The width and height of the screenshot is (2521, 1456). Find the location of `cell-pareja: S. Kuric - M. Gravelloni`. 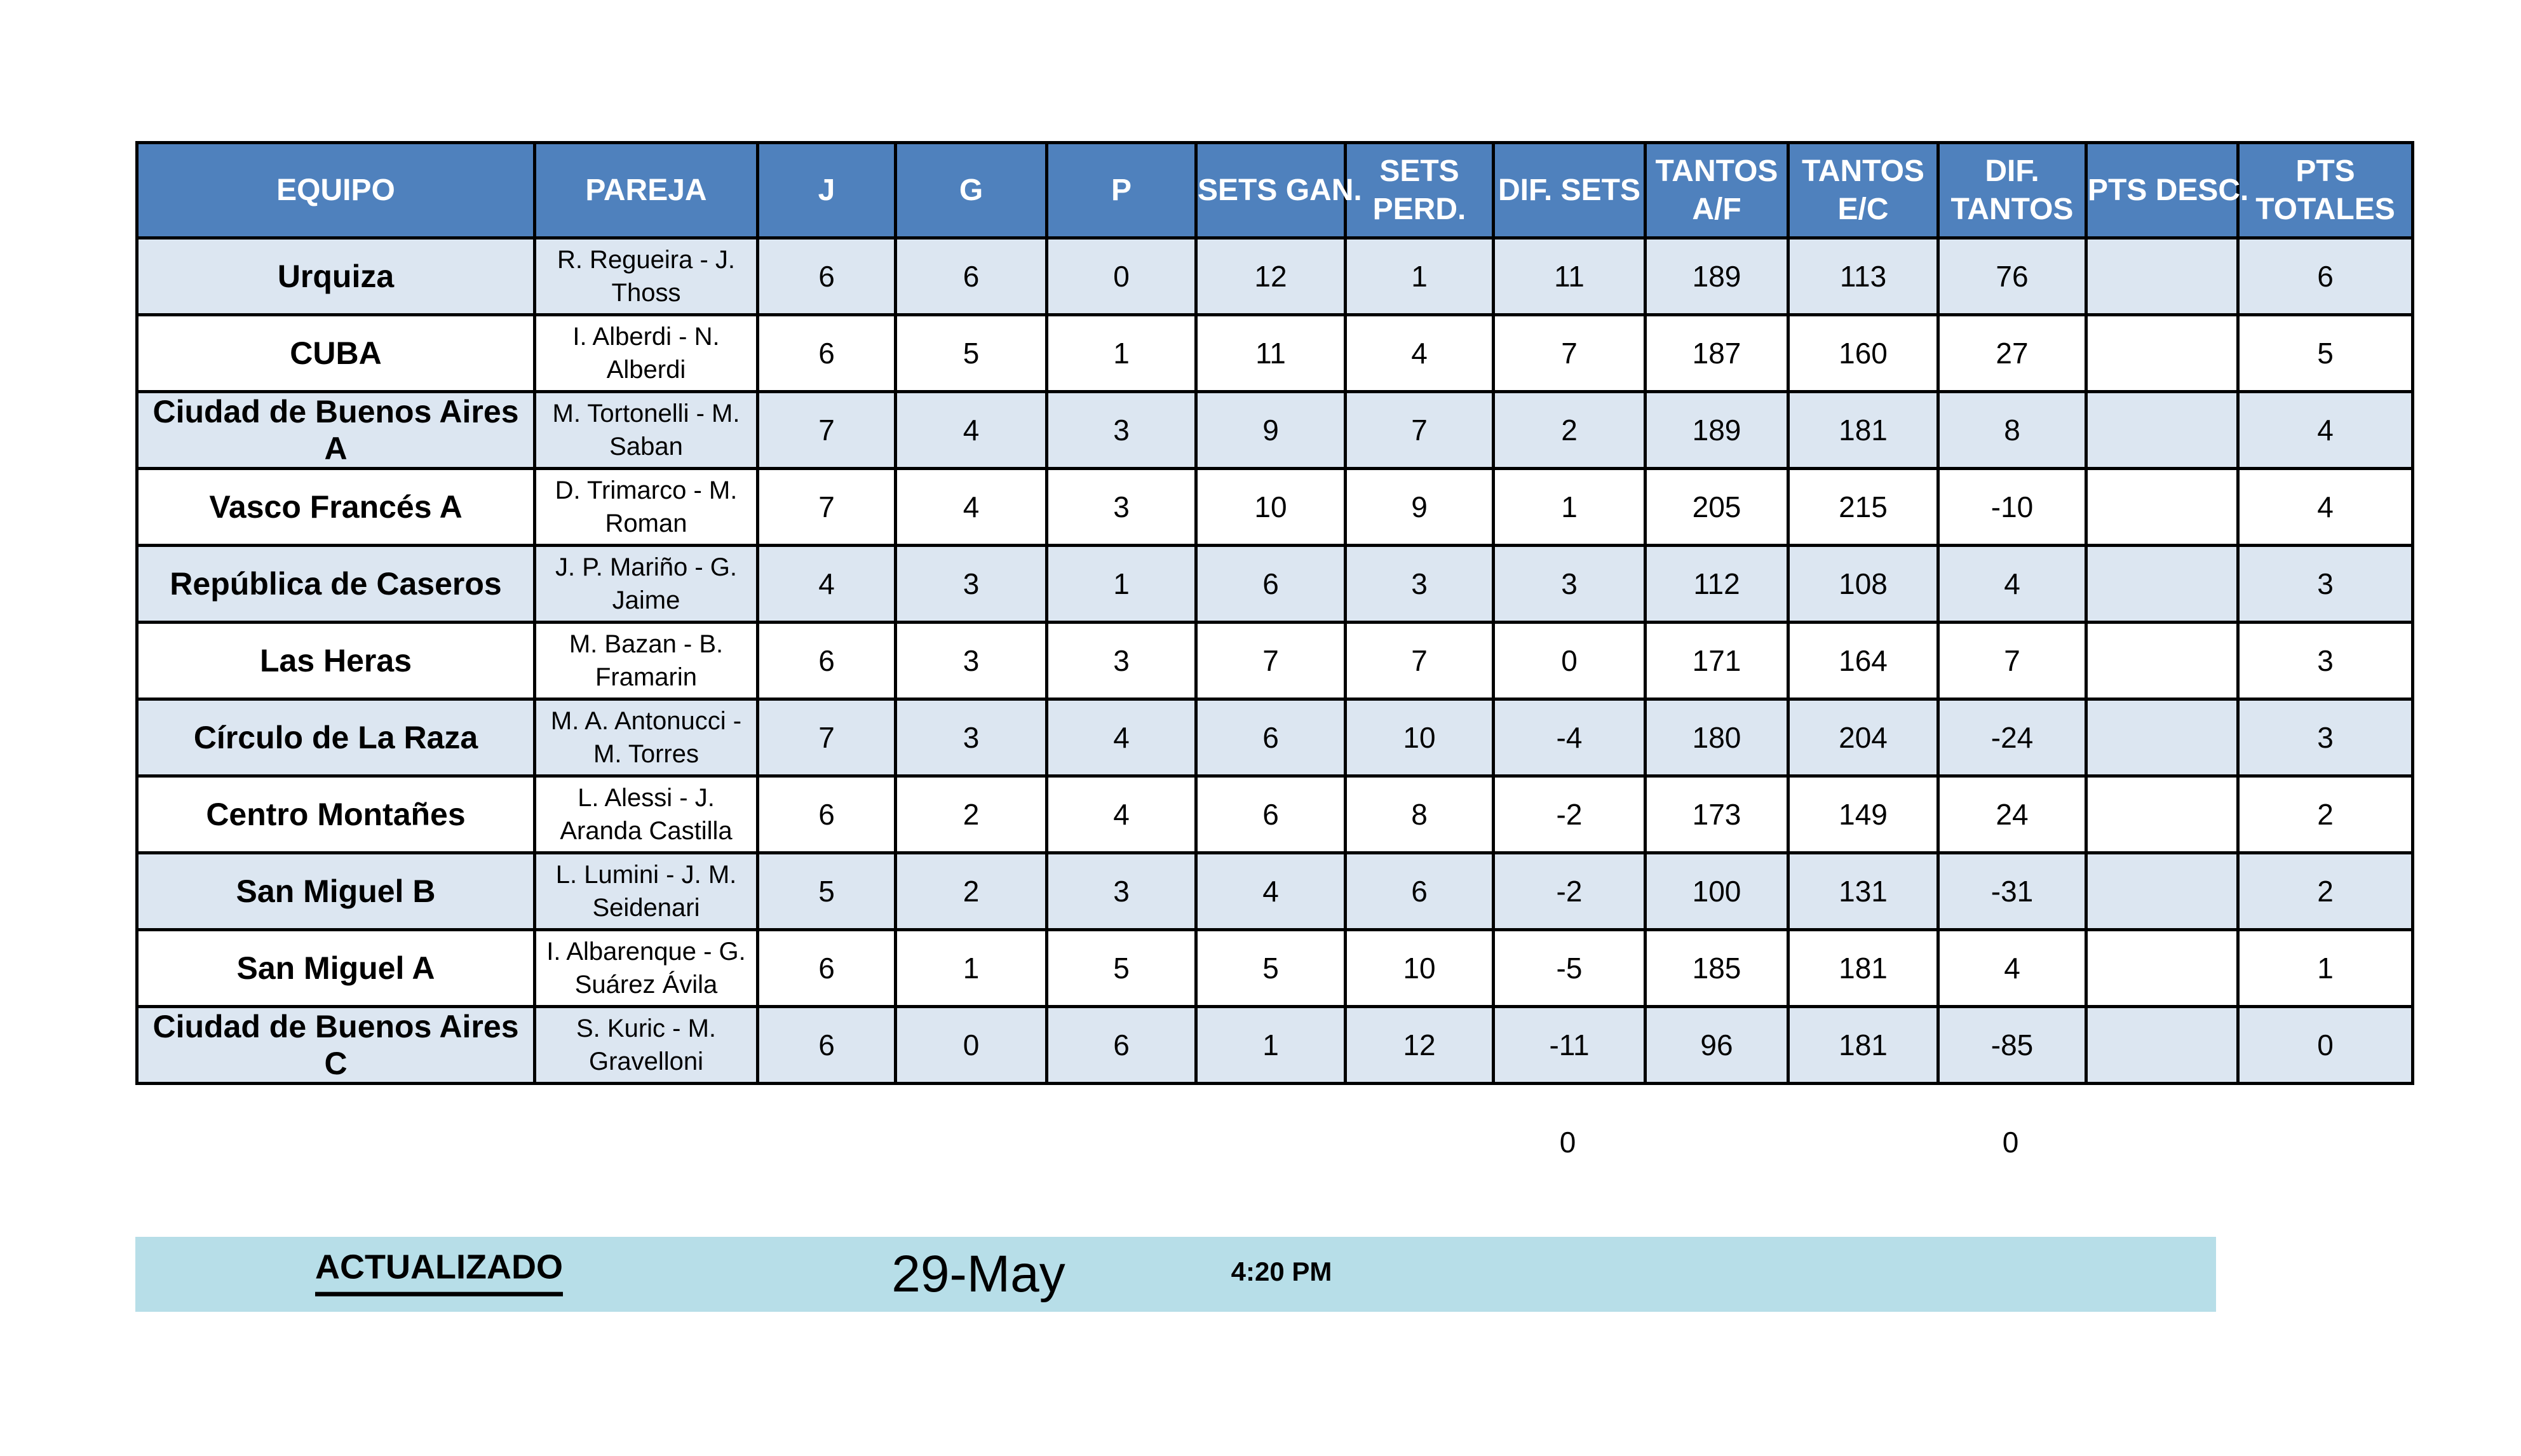

cell-pareja: S. Kuric - M. Gravelloni is located at coordinates (646, 1045).